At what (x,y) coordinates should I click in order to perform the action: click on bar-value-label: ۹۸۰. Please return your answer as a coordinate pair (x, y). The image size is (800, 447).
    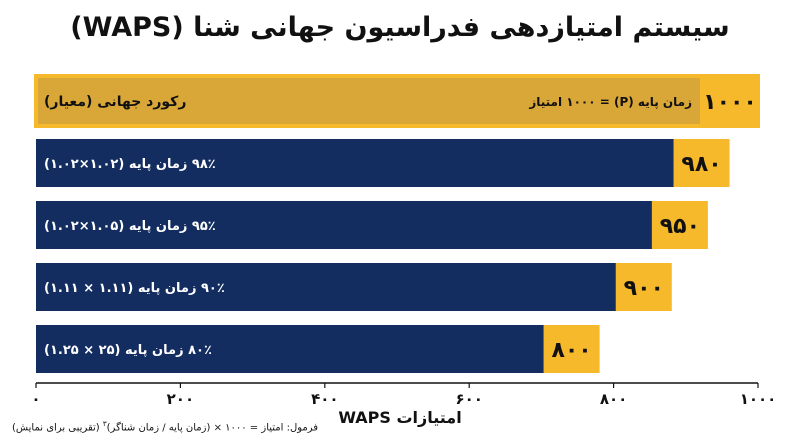
    Looking at the image, I should click on (701, 164).